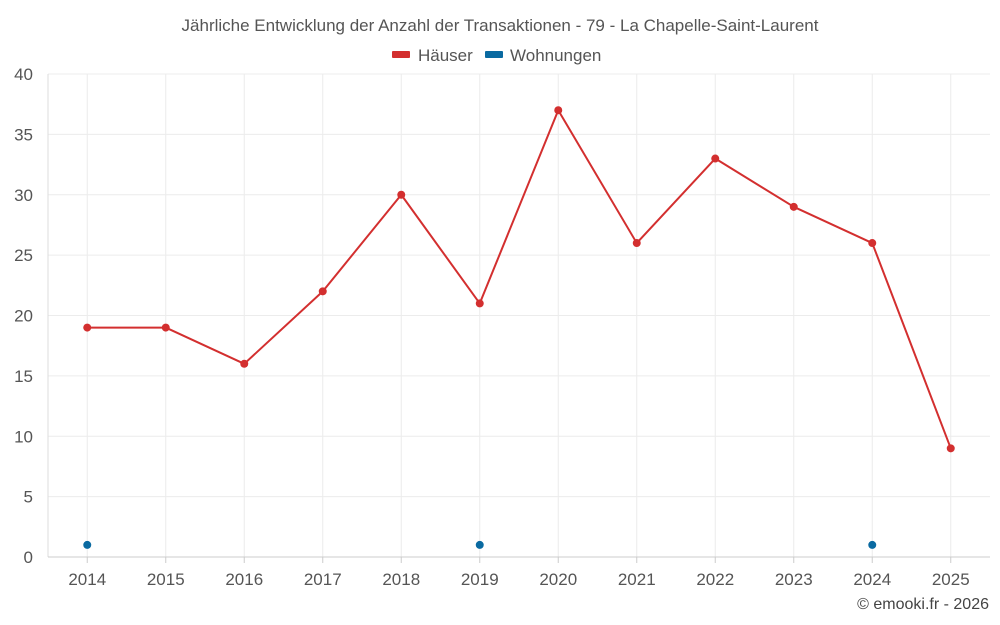 The image size is (1000, 625). I want to click on x-tick-label: 2016, so click(244, 579).